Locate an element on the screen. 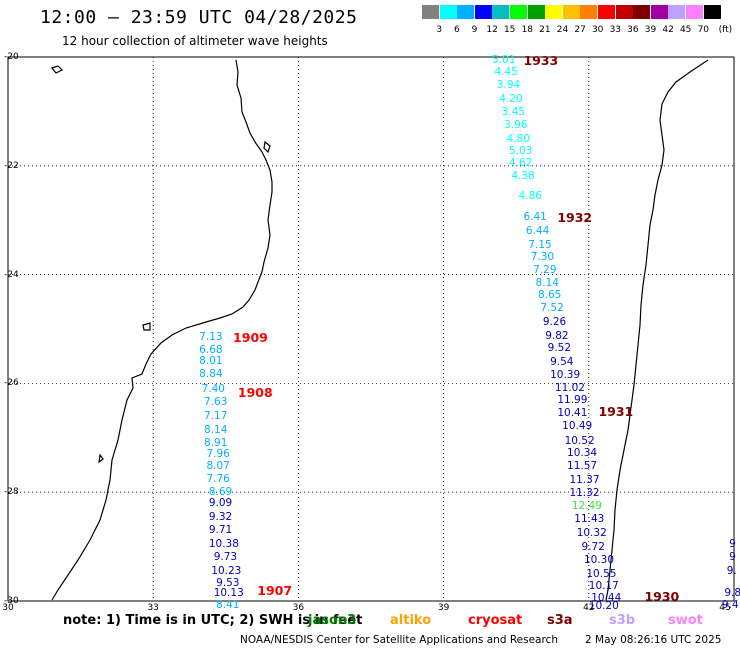  swh-value: 3.94 is located at coordinates (508, 85).